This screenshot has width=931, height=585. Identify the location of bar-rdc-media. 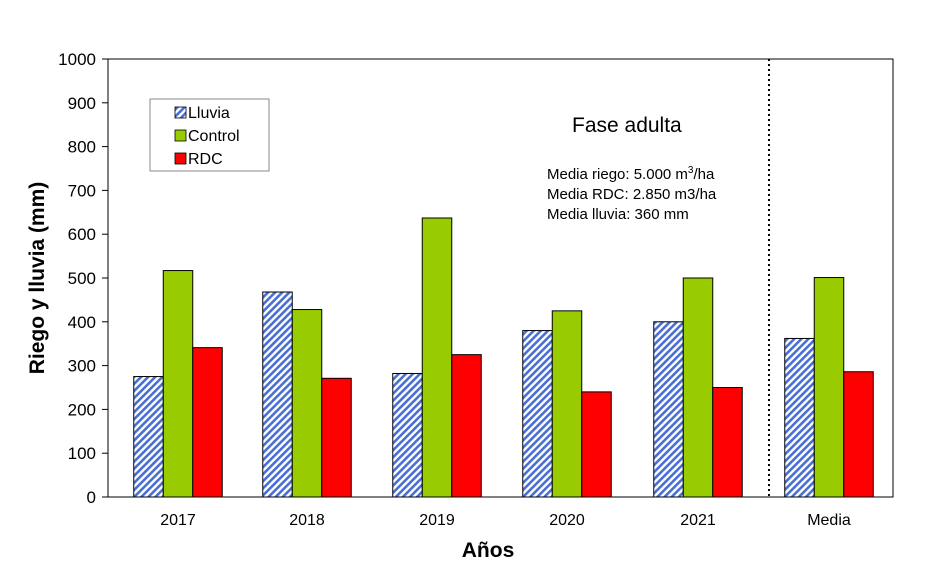
(858, 434).